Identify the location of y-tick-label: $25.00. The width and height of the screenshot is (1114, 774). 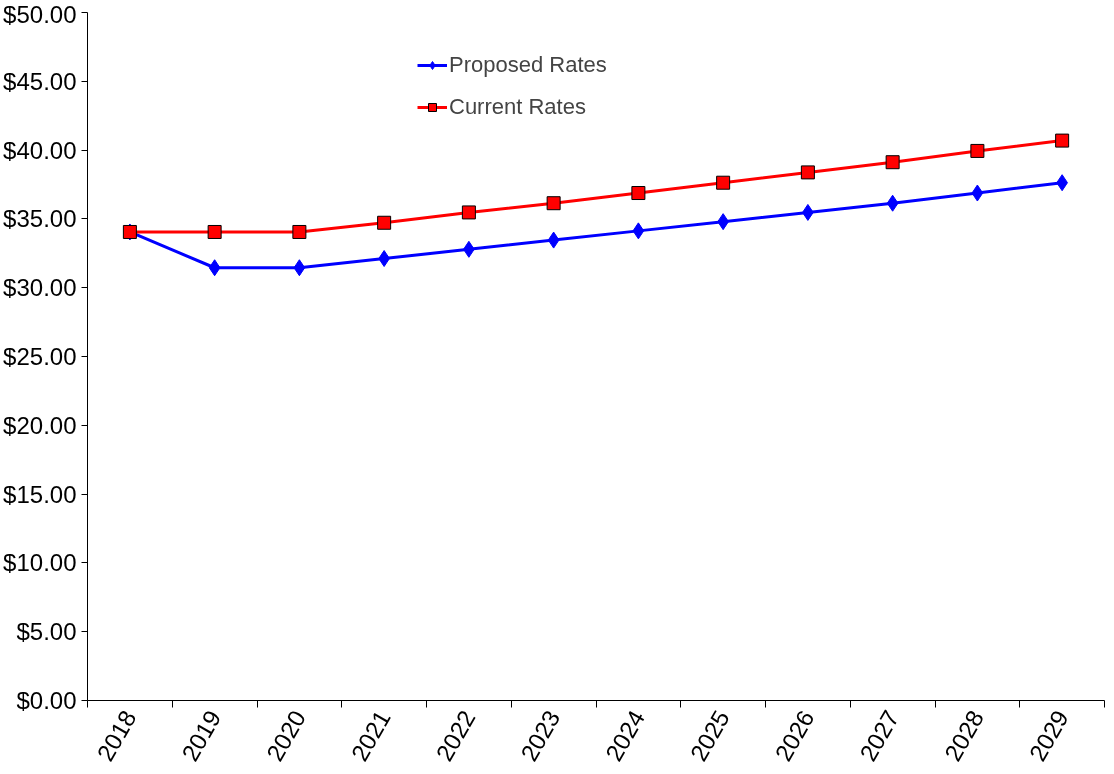
(40, 356).